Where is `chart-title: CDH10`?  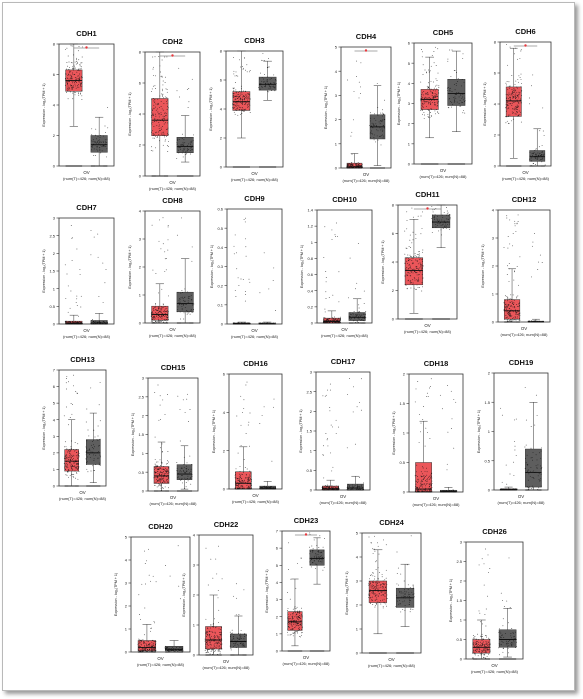 chart-title: CDH10 is located at coordinates (344, 199).